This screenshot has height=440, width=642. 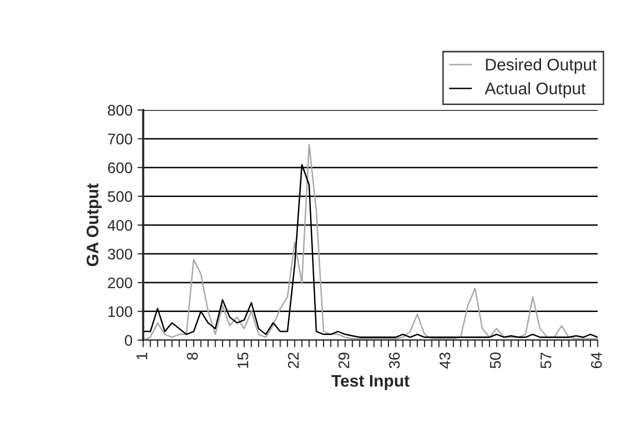 What do you see at coordinates (120, 254) in the screenshot?
I see `y-tick-label: 300` at bounding box center [120, 254].